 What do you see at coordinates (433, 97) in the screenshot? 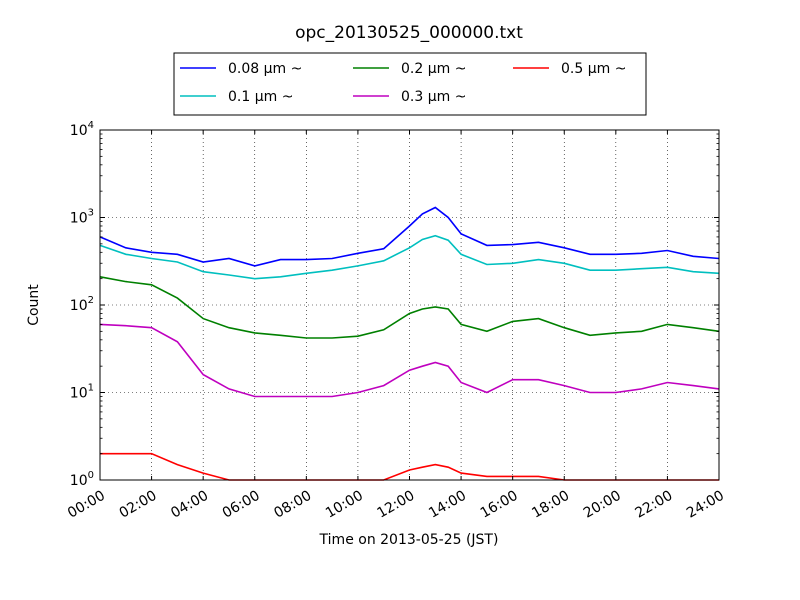
I see `legend-label: 0.3 μm ~` at bounding box center [433, 97].